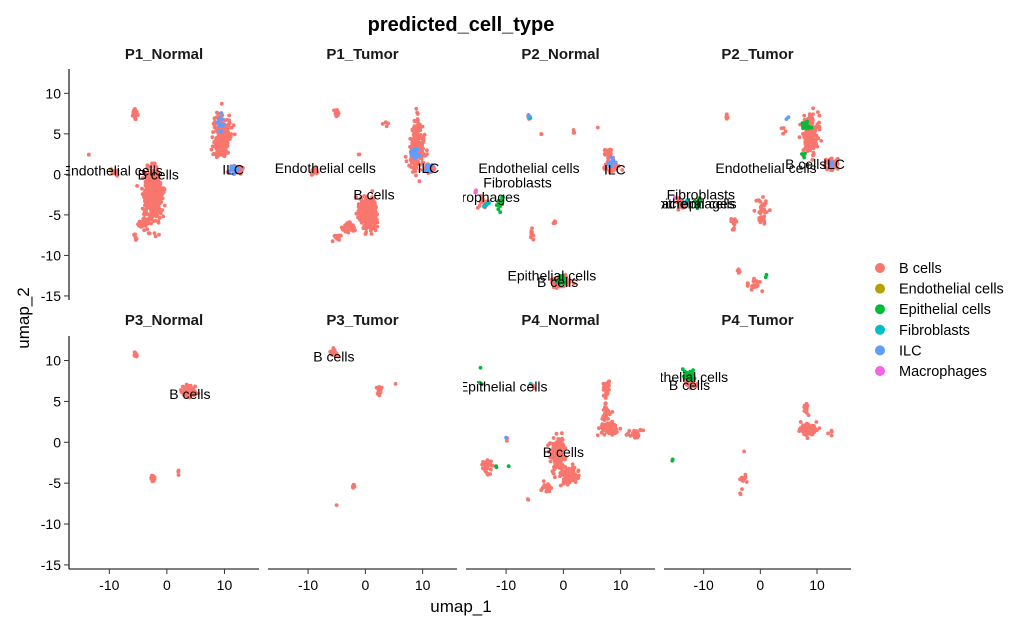 This screenshot has height=631, width=1032. Describe the element at coordinates (429, 168) in the screenshot. I see `cluster-label: ILC` at that location.